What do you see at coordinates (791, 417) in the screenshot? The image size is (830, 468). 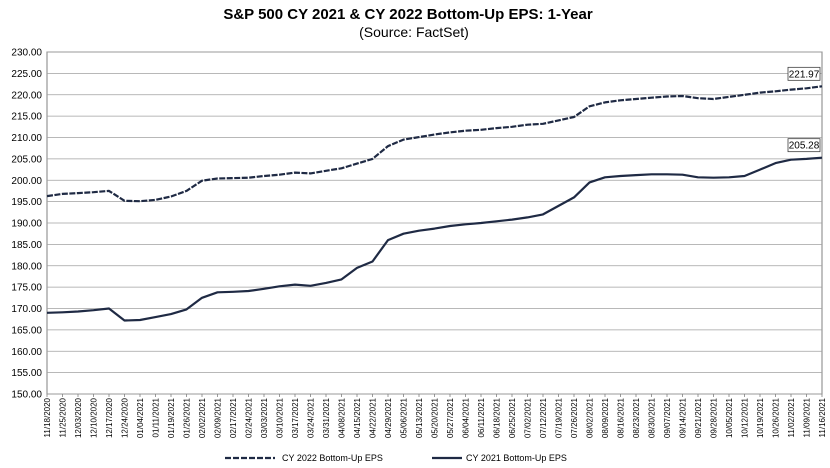 I see `x-tick-label: 11/02/2021` at bounding box center [791, 417].